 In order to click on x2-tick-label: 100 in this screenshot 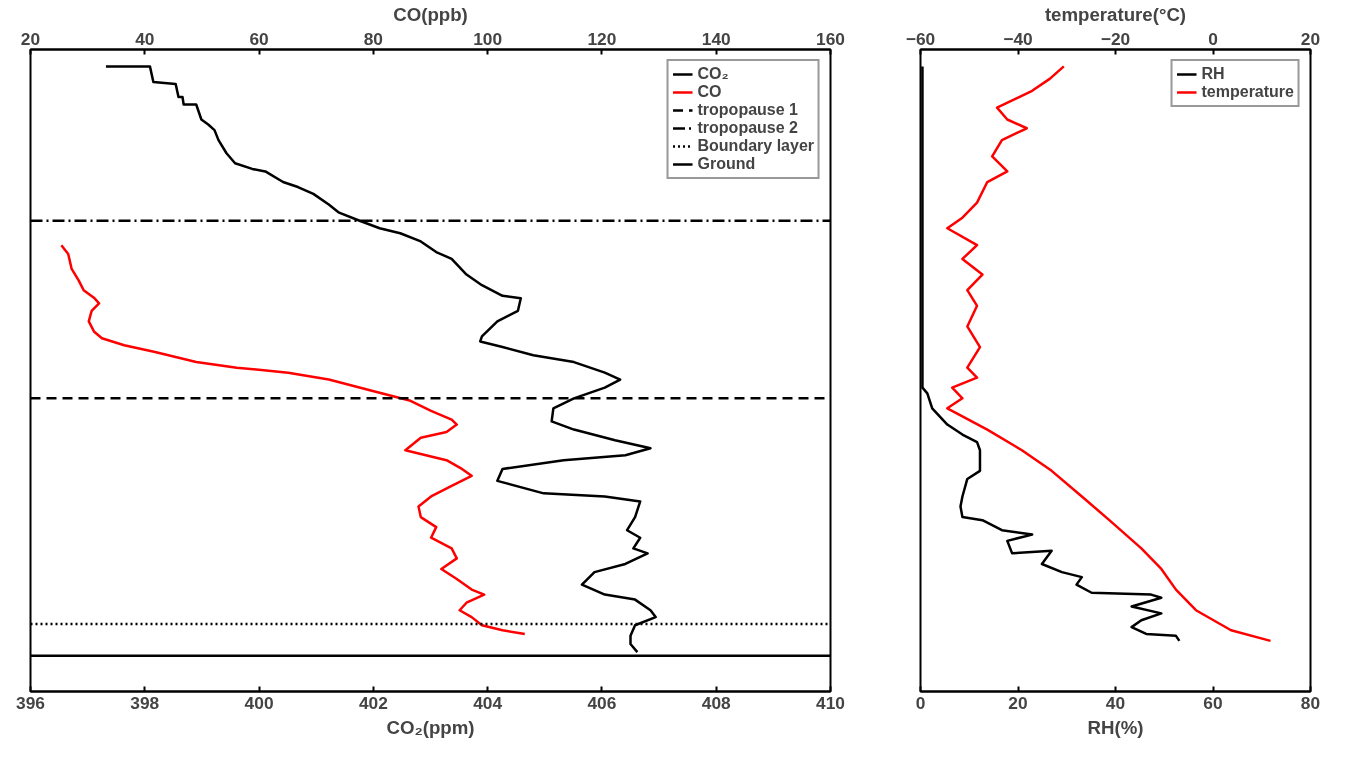, I will do `click(488, 38)`.